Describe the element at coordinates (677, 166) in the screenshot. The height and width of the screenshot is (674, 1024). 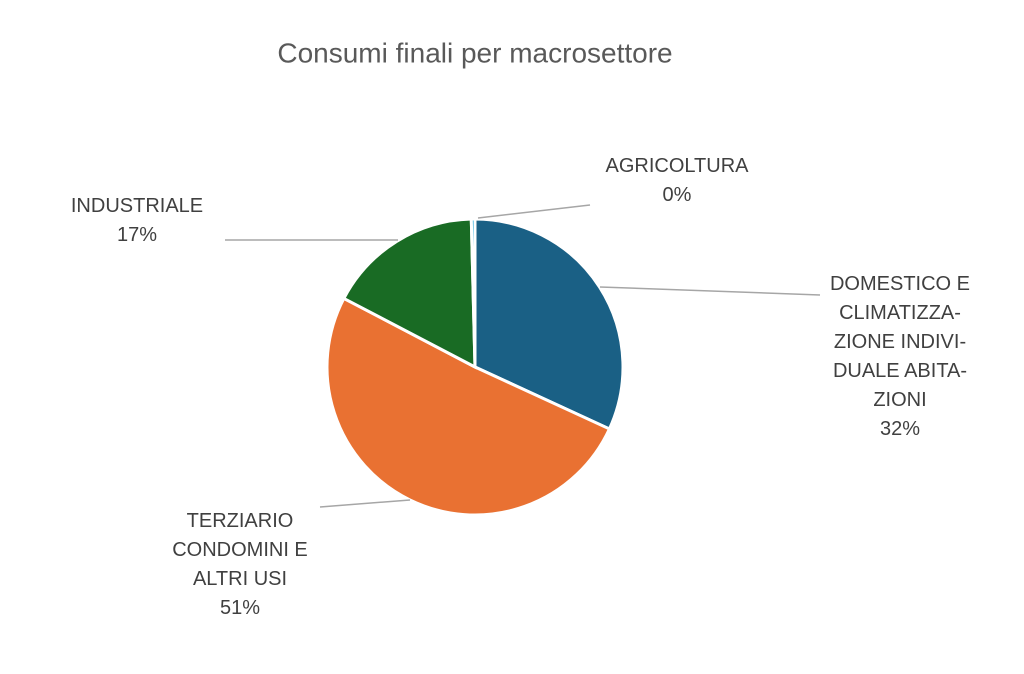
I see `category-label: AGRICOLTURA` at that location.